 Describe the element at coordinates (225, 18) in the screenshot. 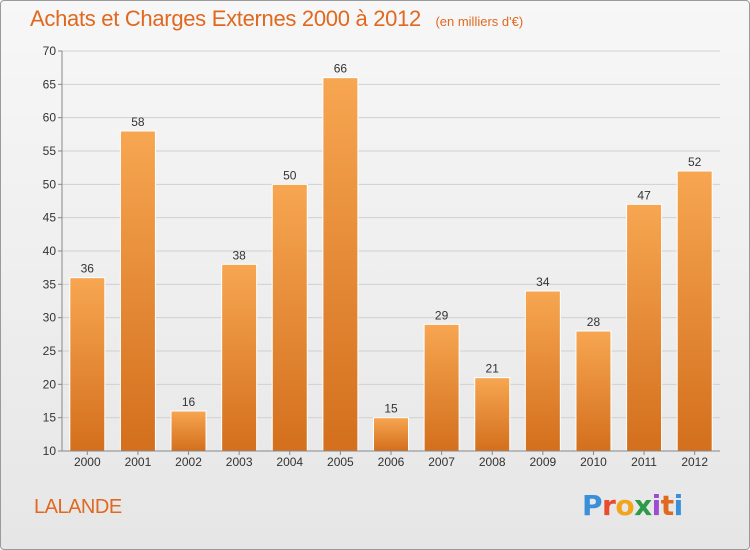

I see `chart-title: Achats et Charges Externes 2000 à 2012` at that location.